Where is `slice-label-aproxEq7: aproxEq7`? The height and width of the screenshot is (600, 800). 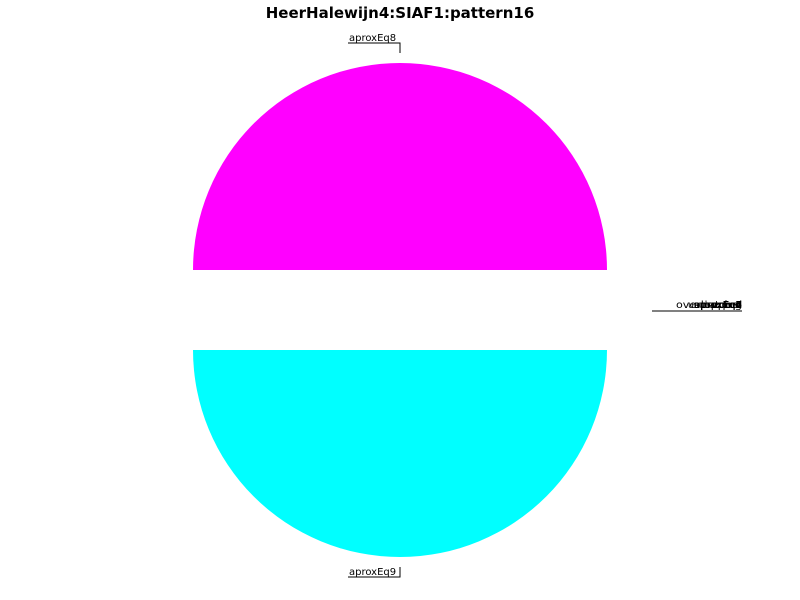 slice-label-aproxEq7: aproxEq7 is located at coordinates (718, 305).